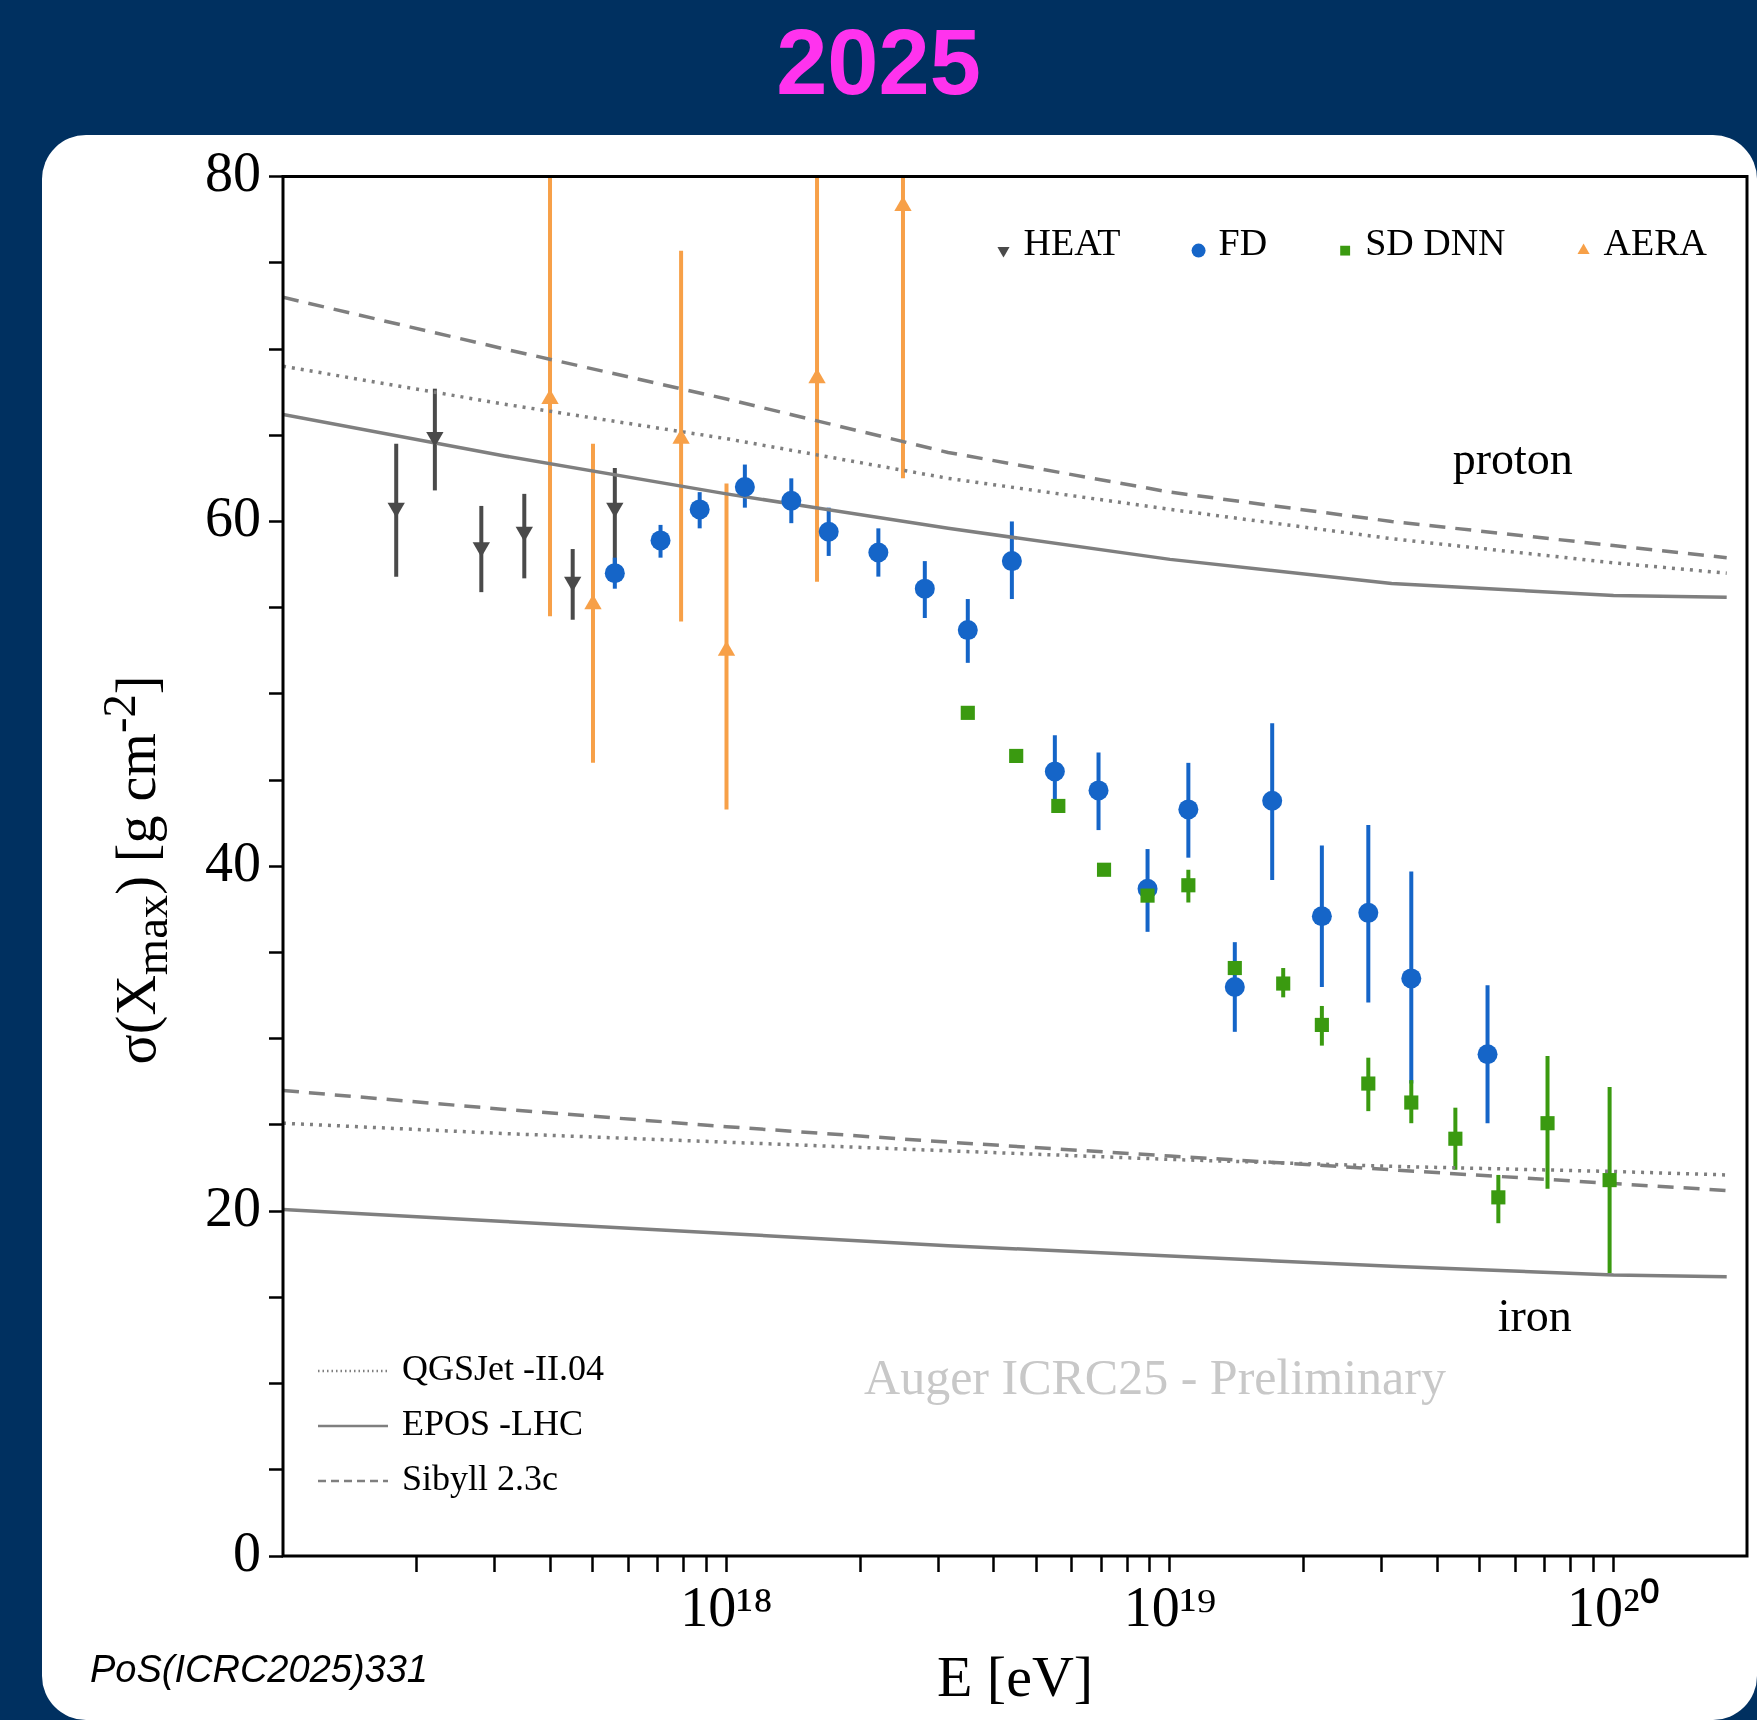  What do you see at coordinates (1243, 241) in the screenshot?
I see `legend-label: FD` at bounding box center [1243, 241].